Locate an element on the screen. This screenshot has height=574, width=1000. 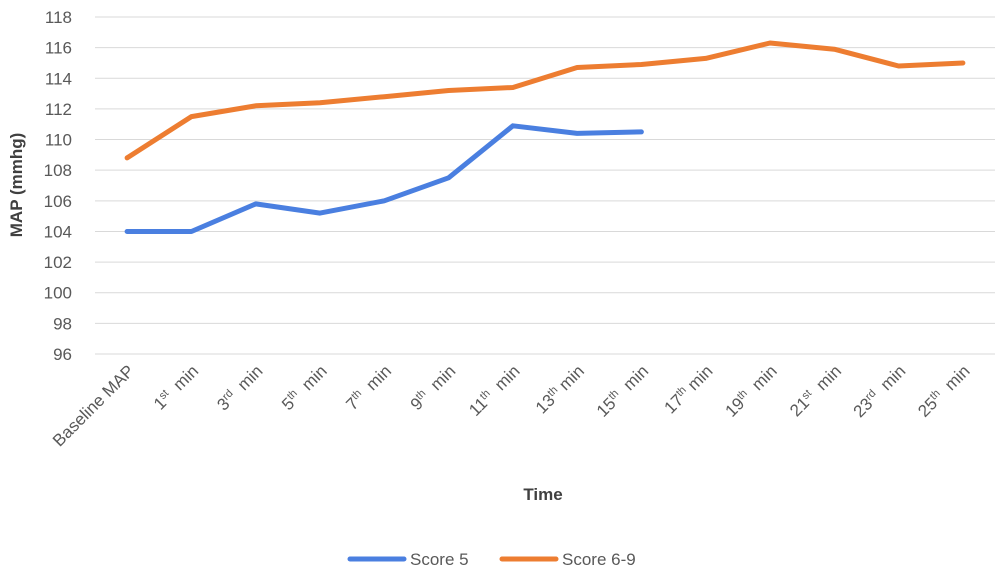
y-axis-ticks: 96 98 100 102 104 106 108 110 112 114 116 118 is located at coordinates (58, 186).